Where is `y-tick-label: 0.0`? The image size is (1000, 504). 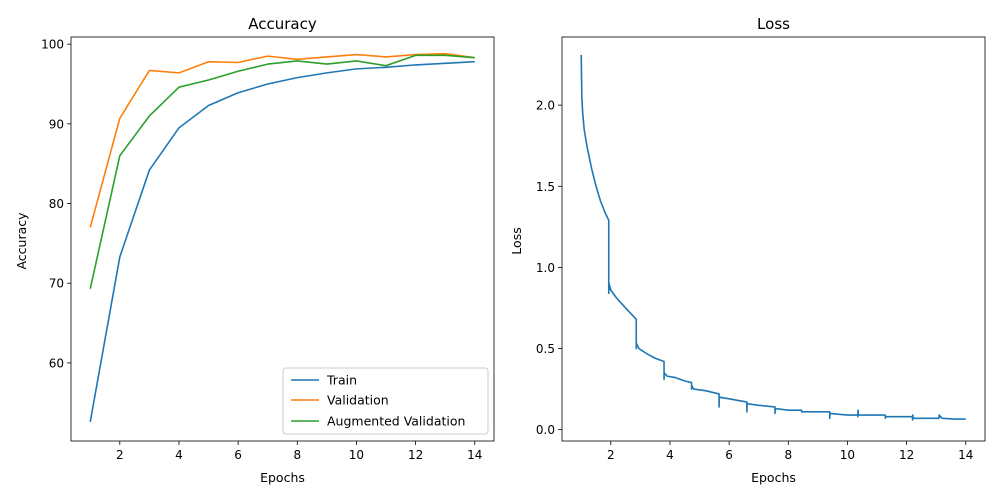
y-tick-label: 0.0 is located at coordinates (545, 430).